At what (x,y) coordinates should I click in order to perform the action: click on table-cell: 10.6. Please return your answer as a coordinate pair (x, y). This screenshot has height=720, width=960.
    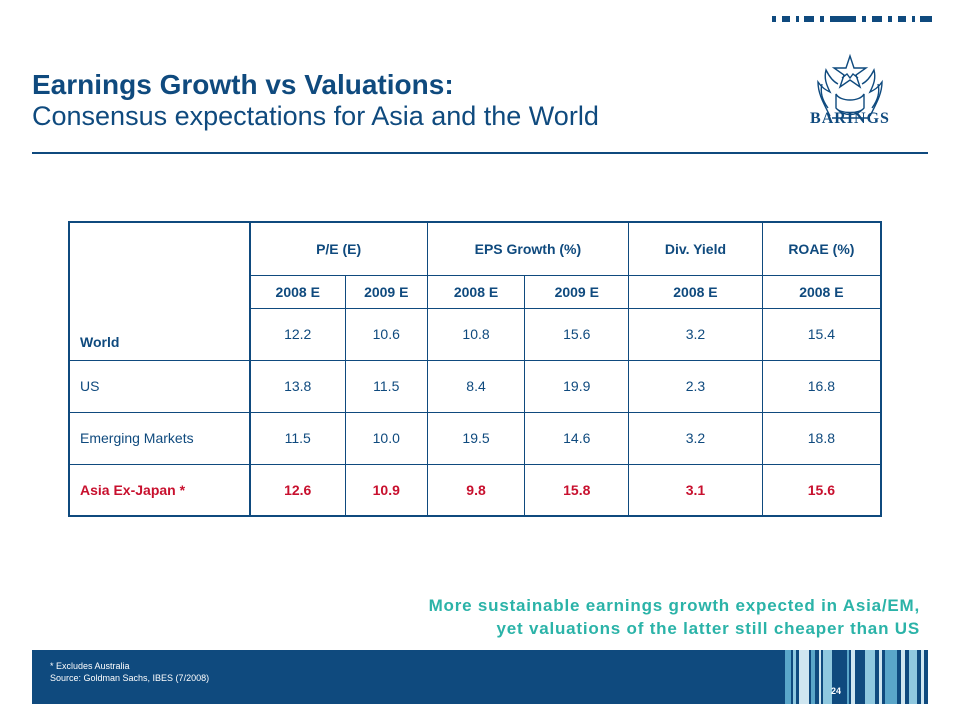
    Looking at the image, I should click on (386, 334).